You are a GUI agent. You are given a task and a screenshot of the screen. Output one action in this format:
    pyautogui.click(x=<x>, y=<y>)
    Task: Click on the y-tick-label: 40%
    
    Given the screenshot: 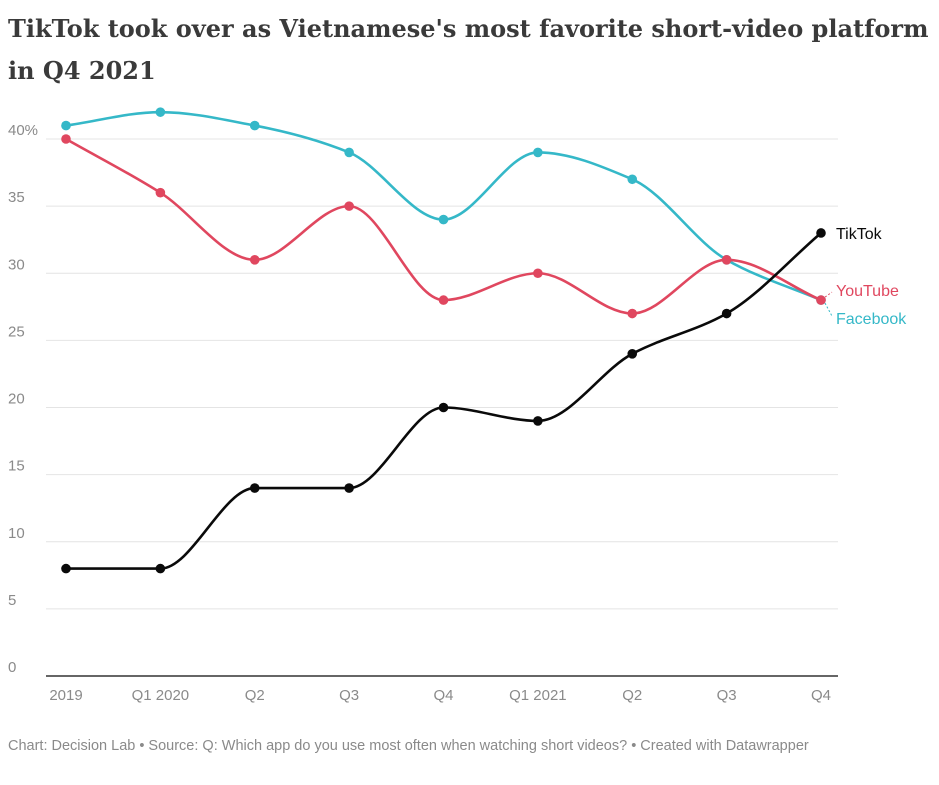 What is the action you would take?
    pyautogui.click(x=23, y=130)
    